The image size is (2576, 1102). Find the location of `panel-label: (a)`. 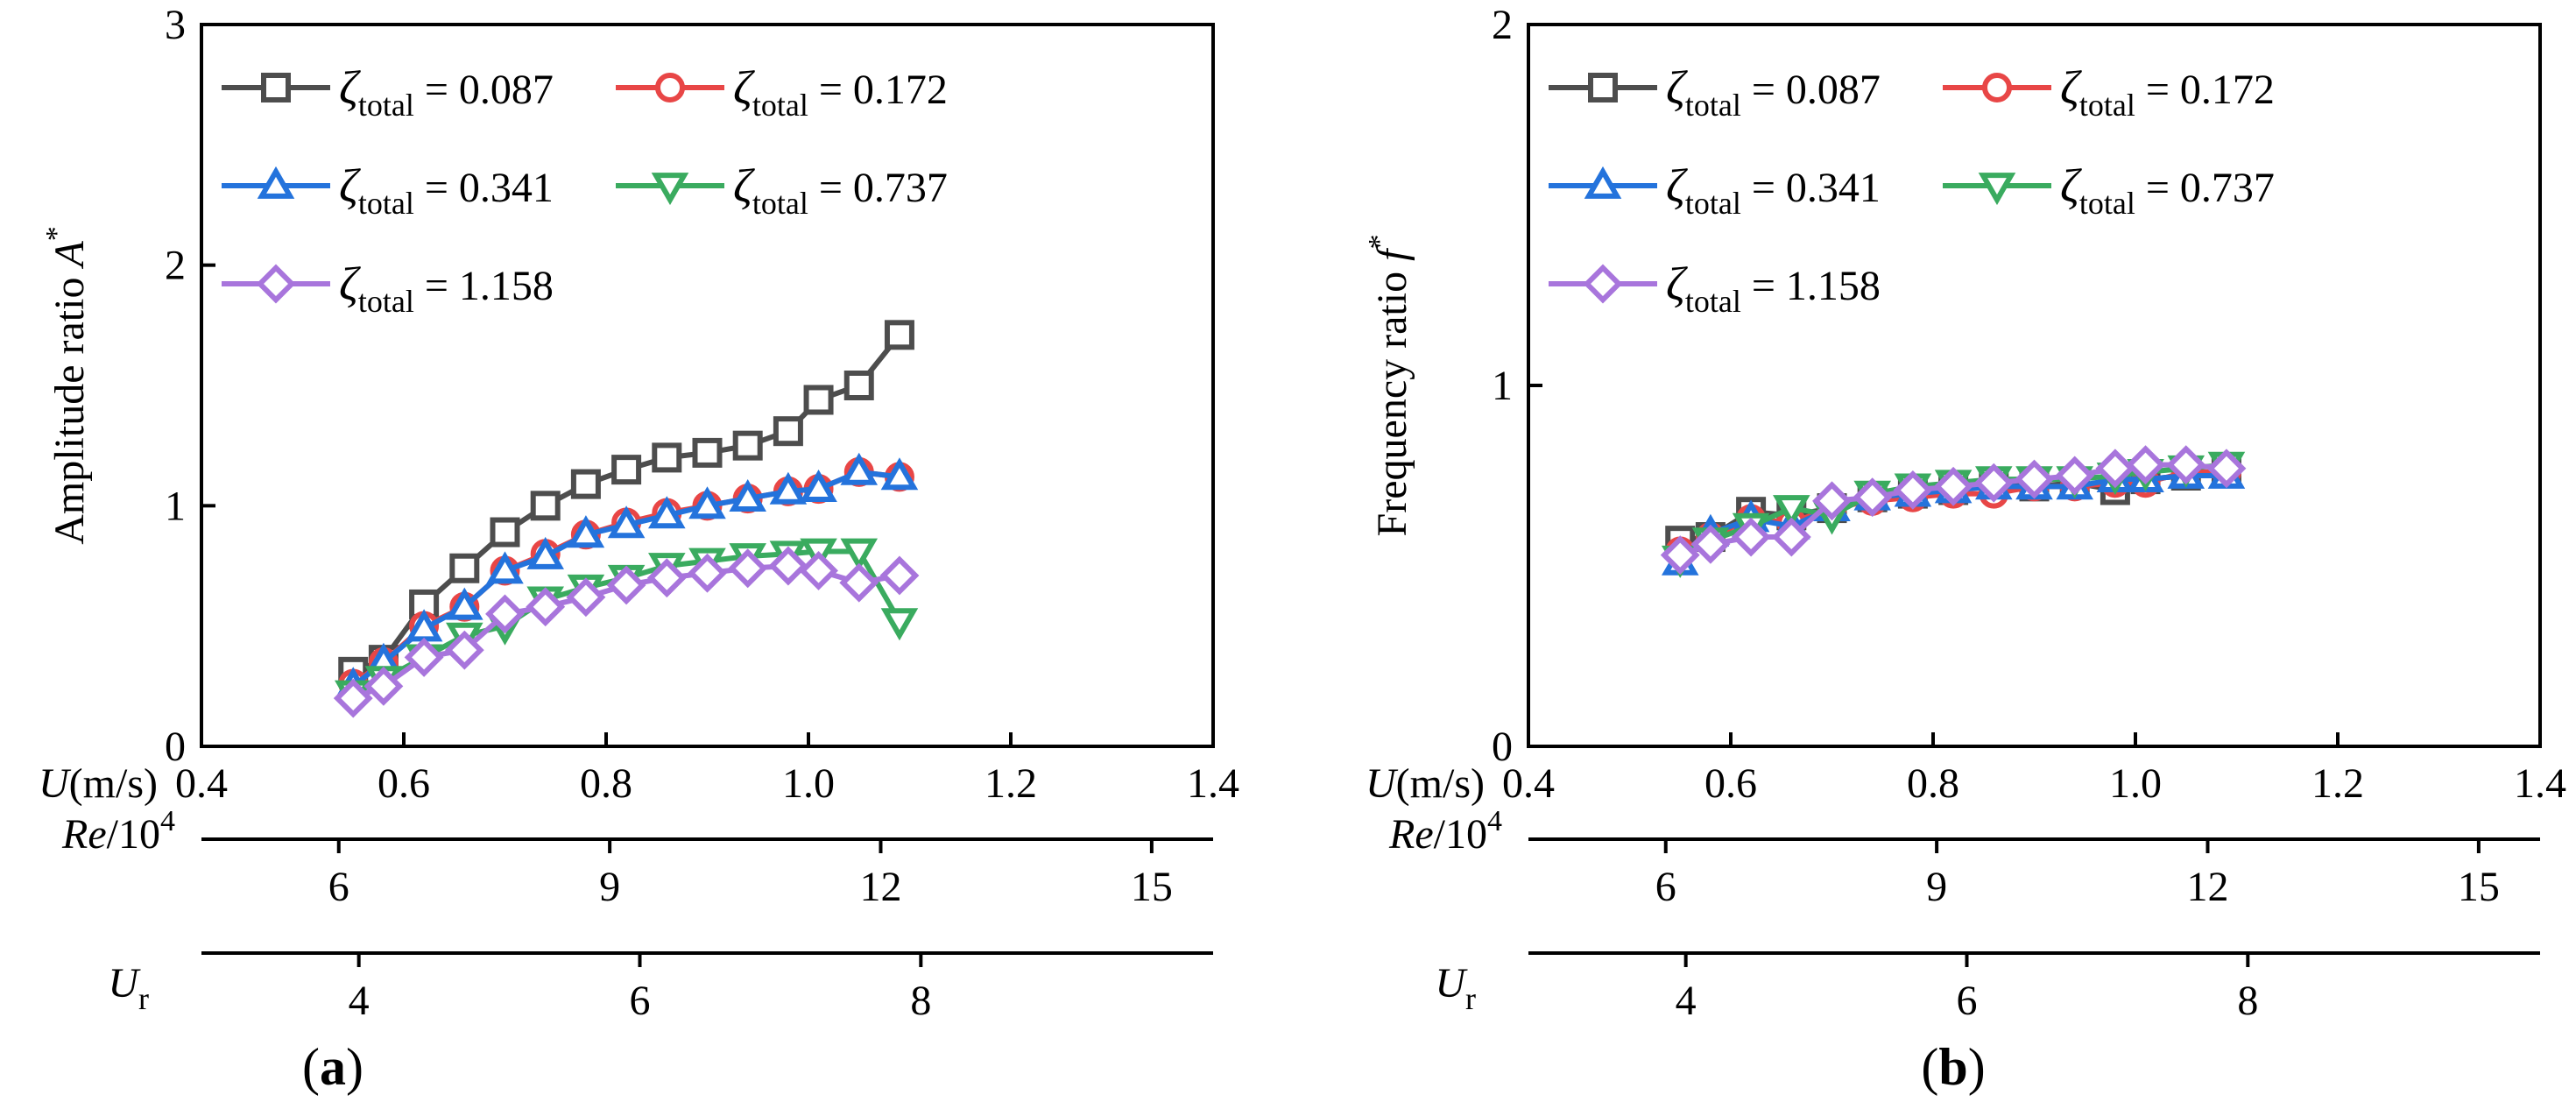

panel-label: (a) is located at coordinates (332, 1067).